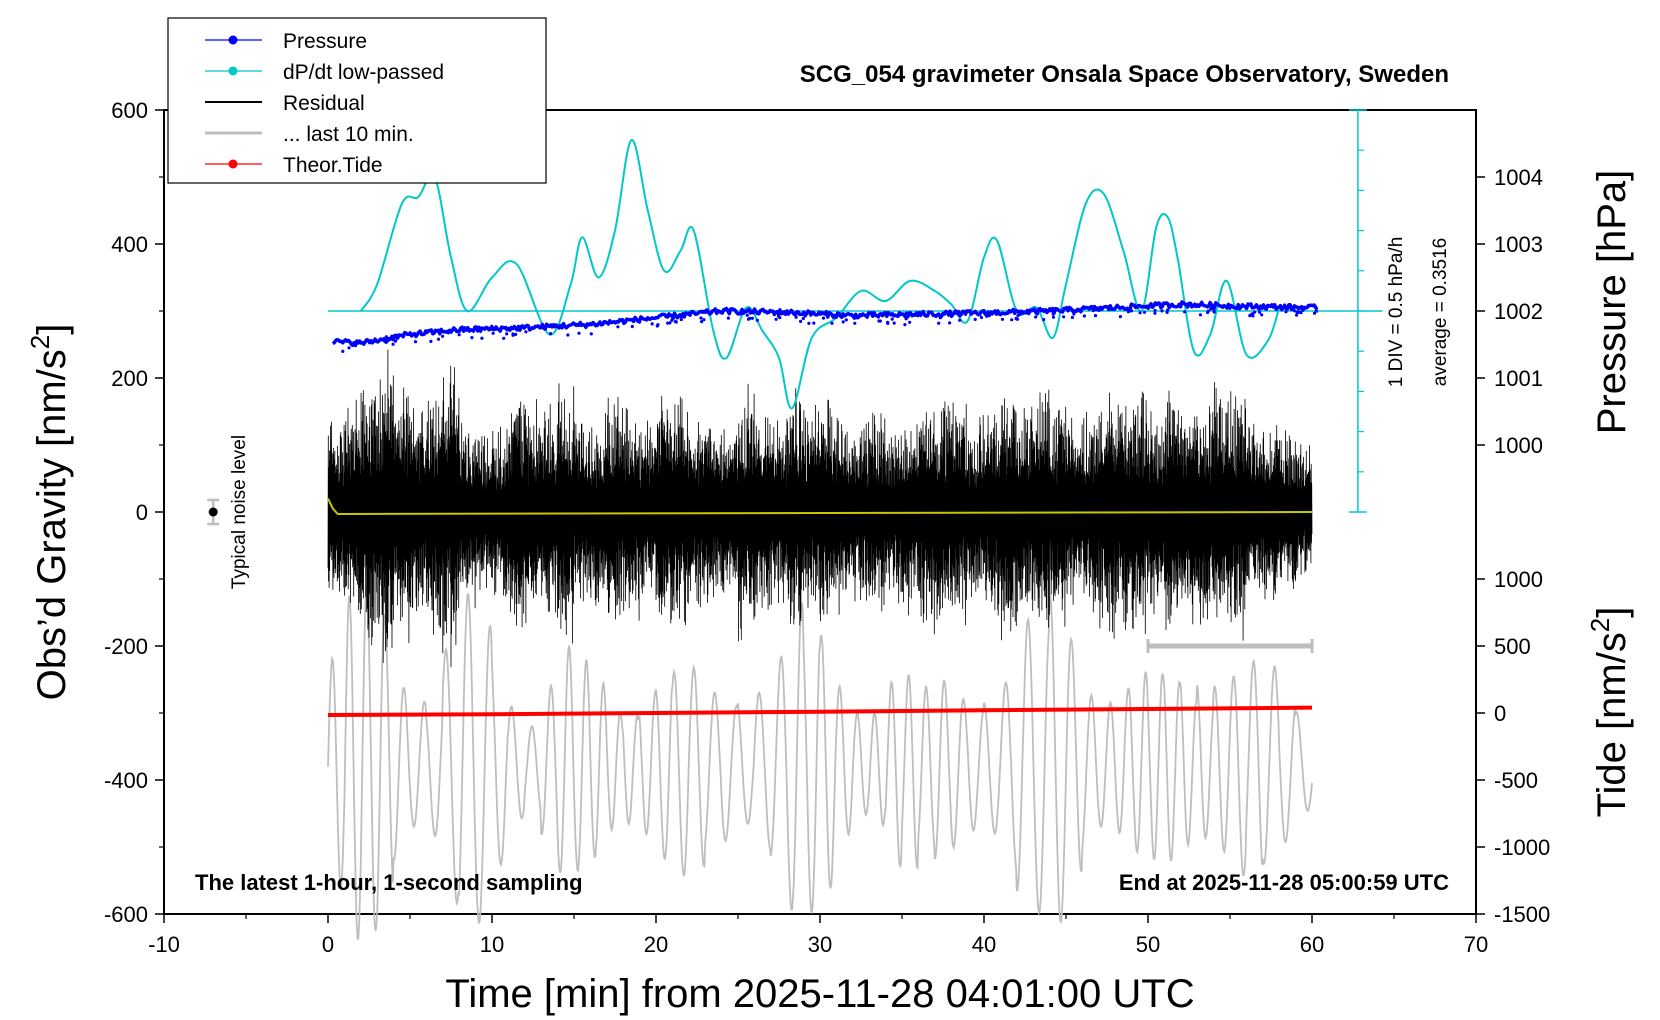  I want to click on tide-tick-label: 1000, so click(1518, 579).